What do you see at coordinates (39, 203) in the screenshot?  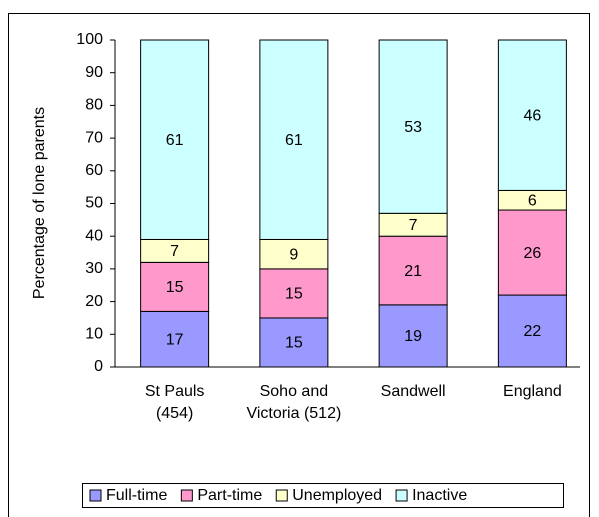 I see `y-axis-label: Percentage of lone parents` at bounding box center [39, 203].